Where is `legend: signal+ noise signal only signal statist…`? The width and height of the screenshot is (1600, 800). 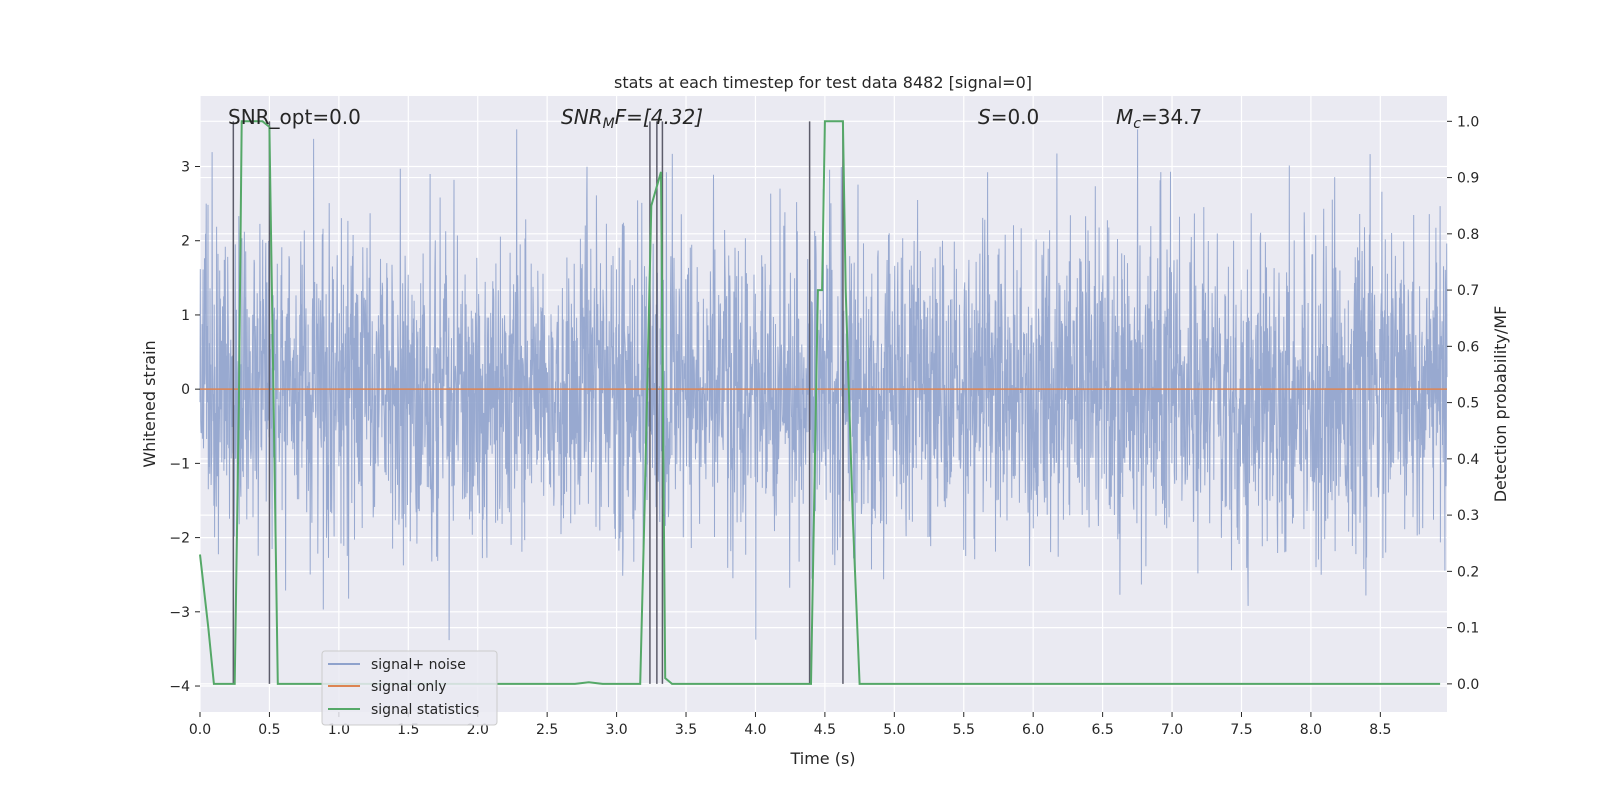 legend: signal+ noise signal only signal statist… is located at coordinates (409, 688).